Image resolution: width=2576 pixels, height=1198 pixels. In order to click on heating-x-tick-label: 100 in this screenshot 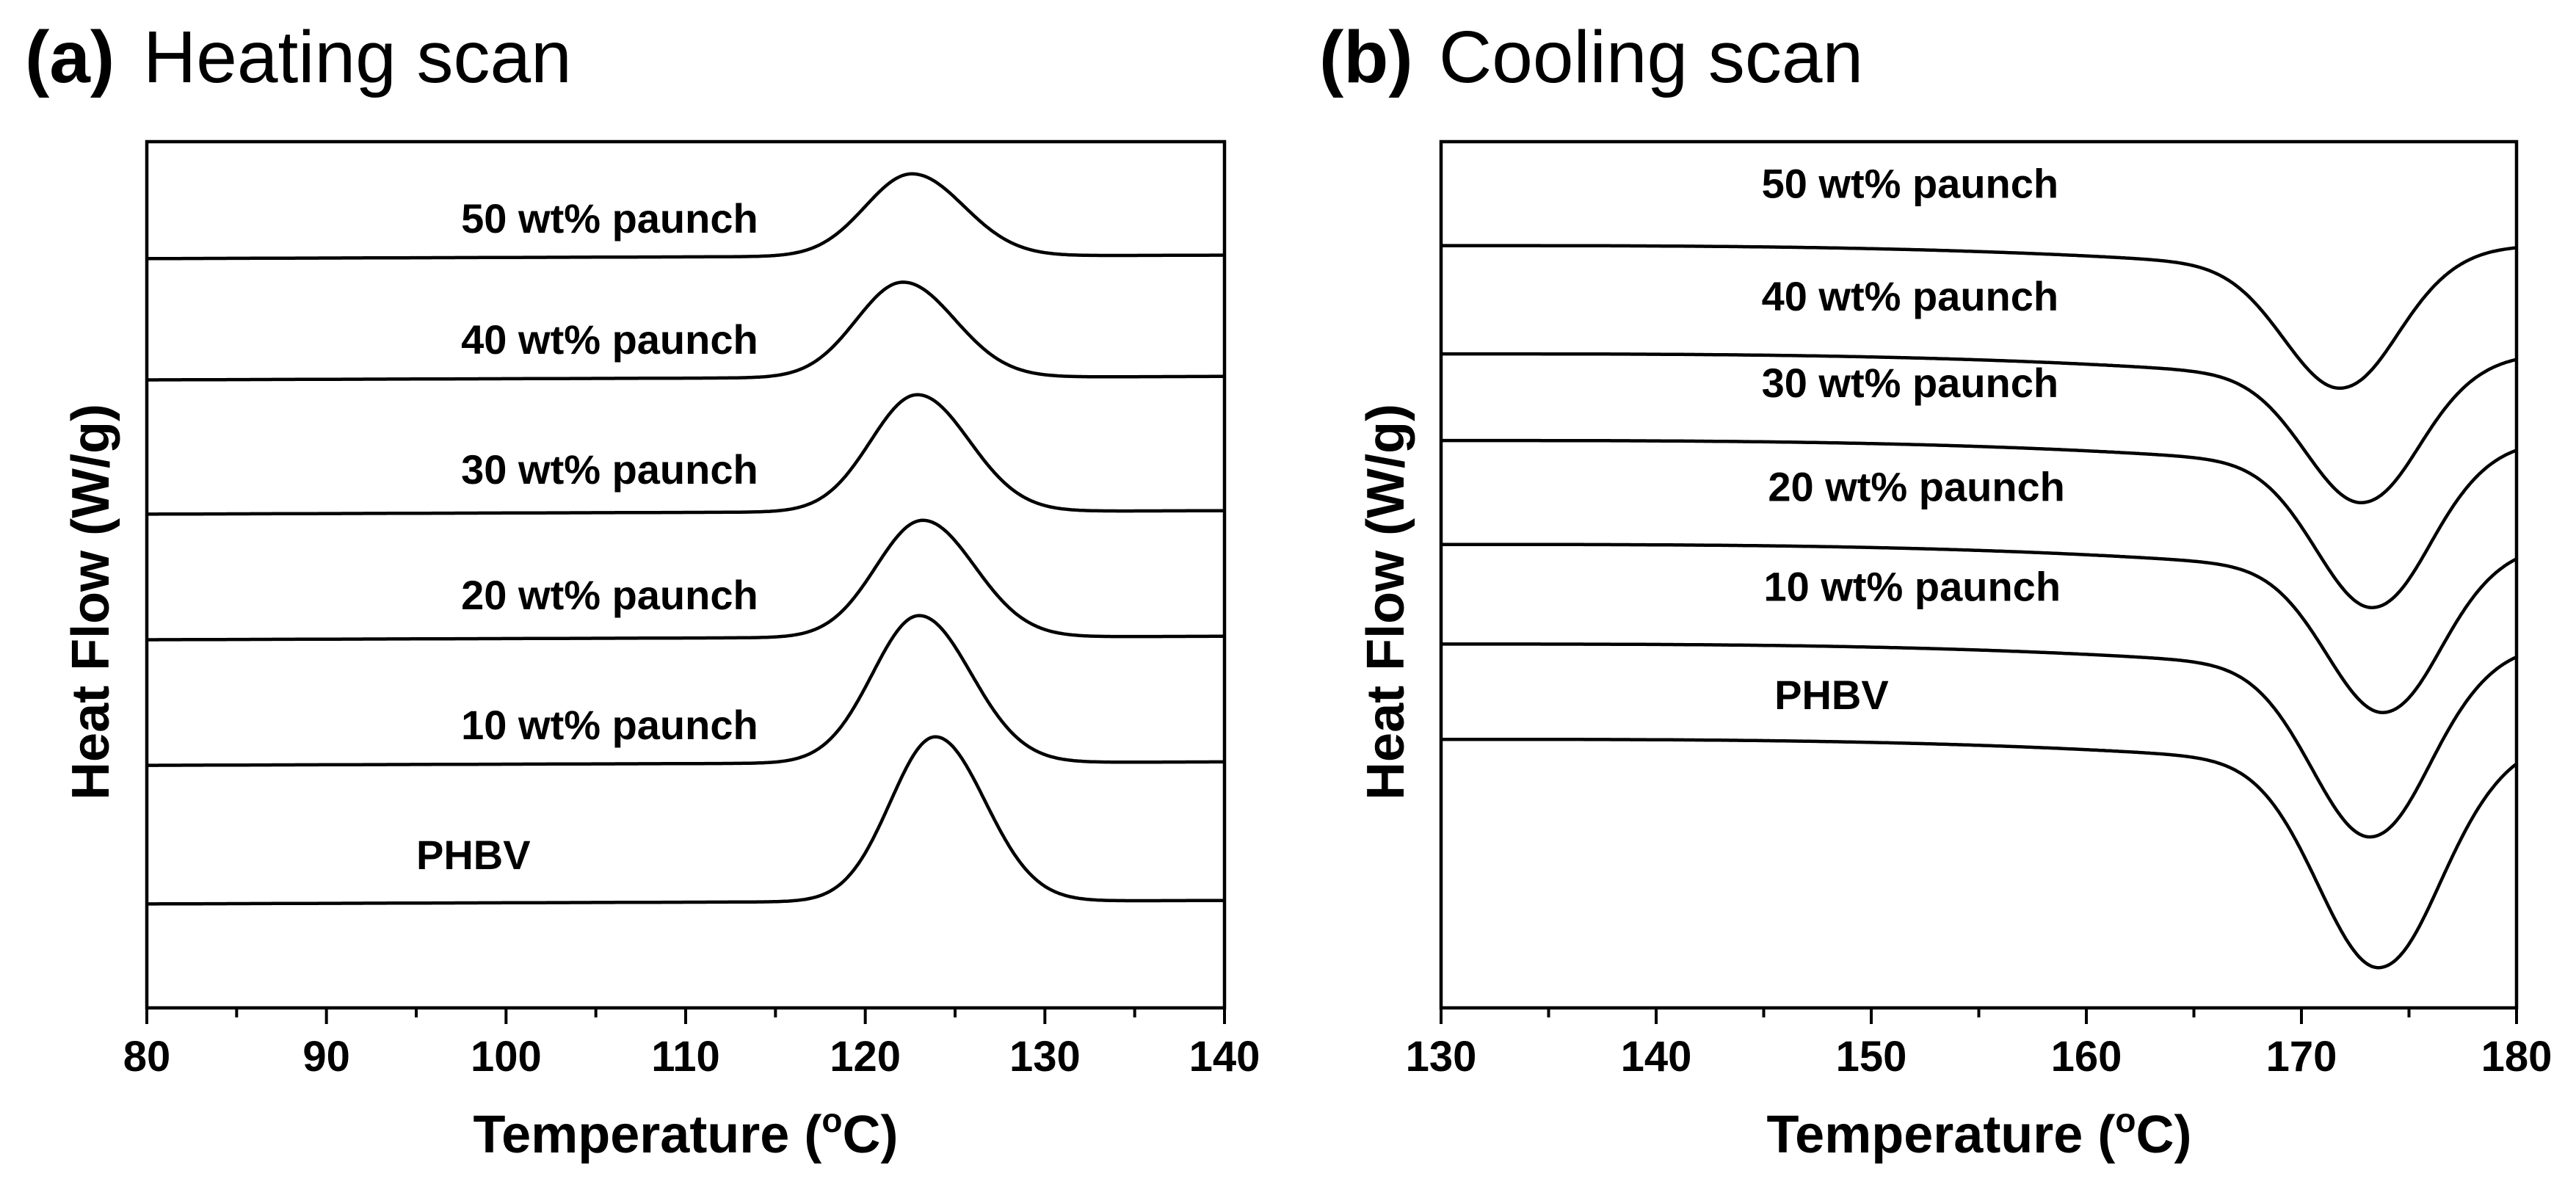, I will do `click(507, 1057)`.